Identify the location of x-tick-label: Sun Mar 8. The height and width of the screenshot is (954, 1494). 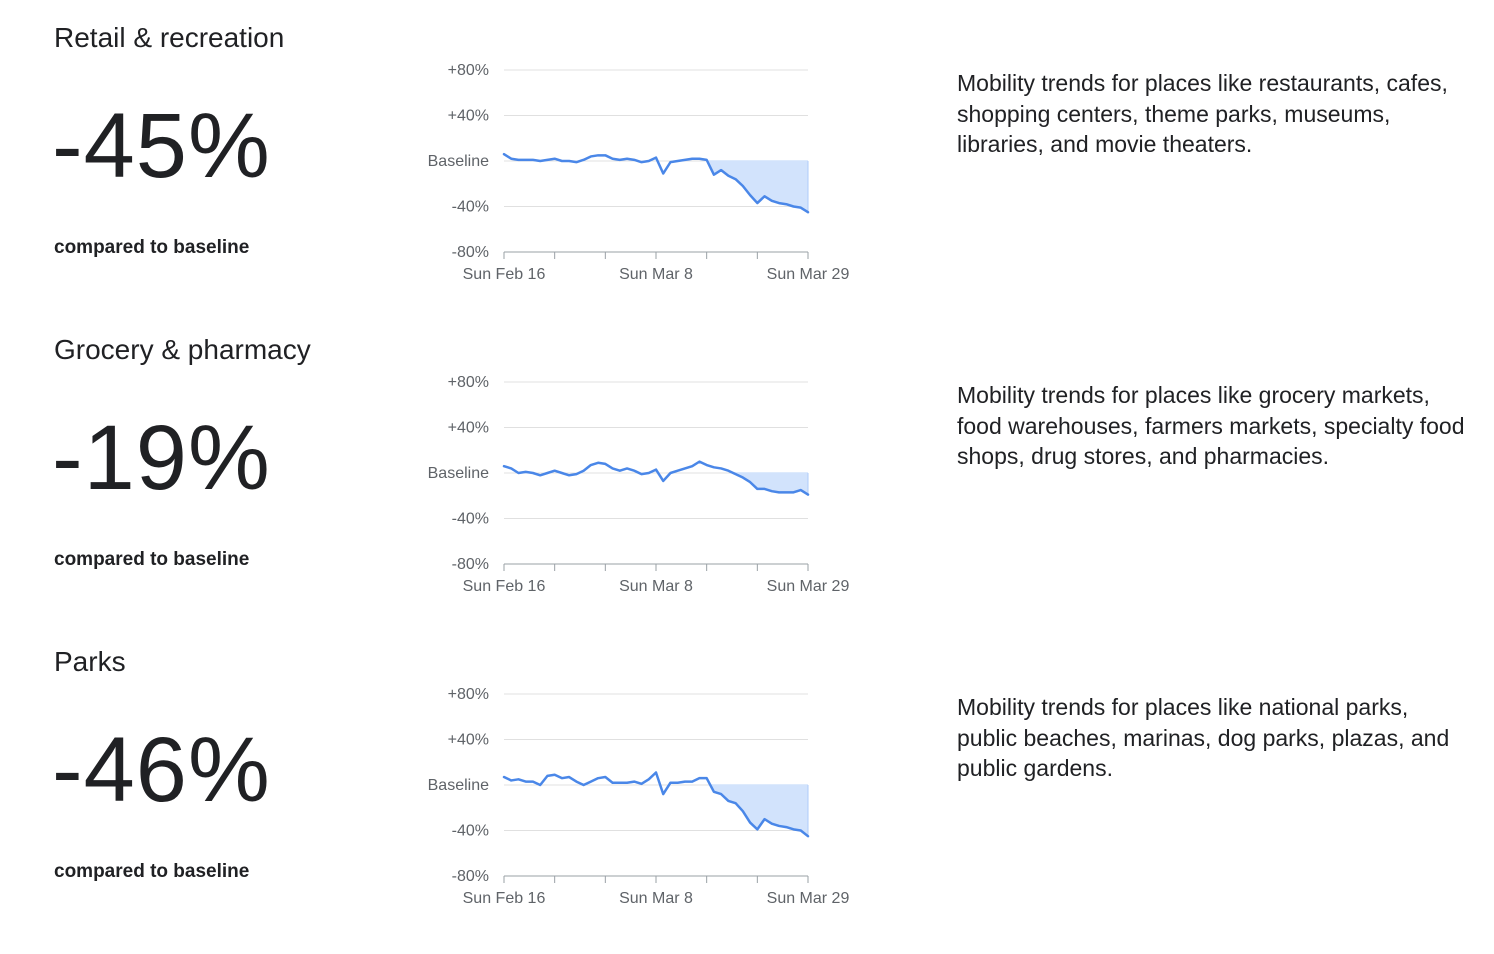
(656, 274).